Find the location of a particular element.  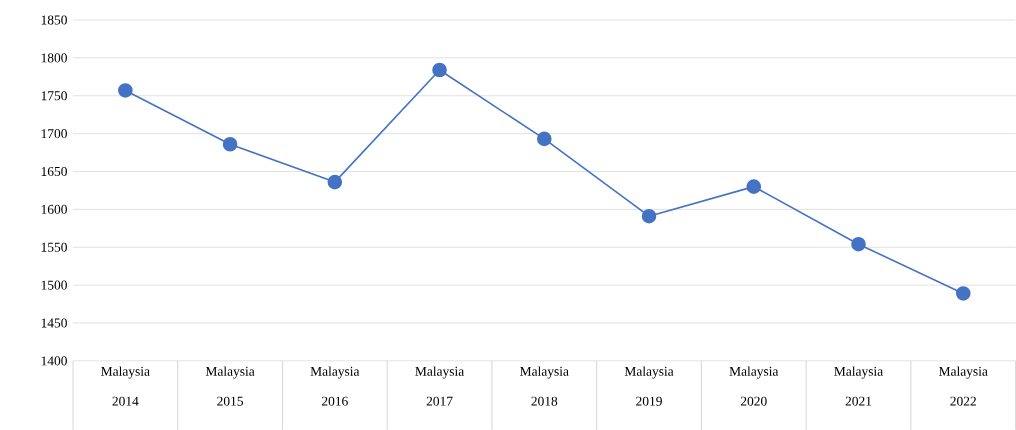

y-tick-label: 1750 is located at coordinates (54, 96).